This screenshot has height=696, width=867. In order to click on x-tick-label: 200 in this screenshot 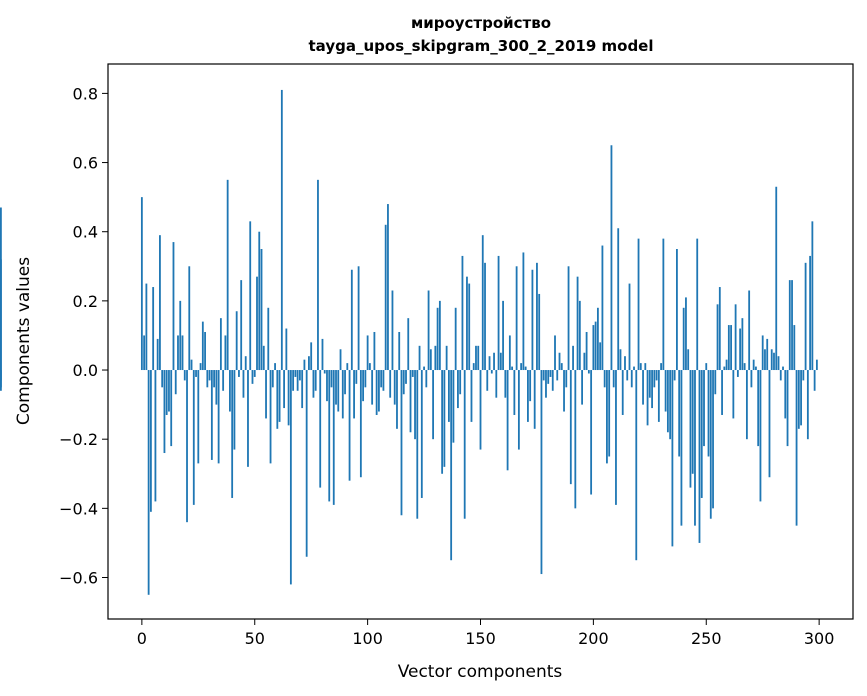, I will do `click(593, 638)`.